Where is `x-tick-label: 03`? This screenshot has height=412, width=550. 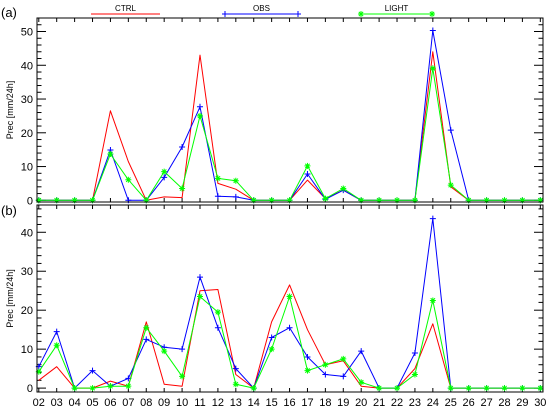 x-tick-label: 03 is located at coordinates (57, 403).